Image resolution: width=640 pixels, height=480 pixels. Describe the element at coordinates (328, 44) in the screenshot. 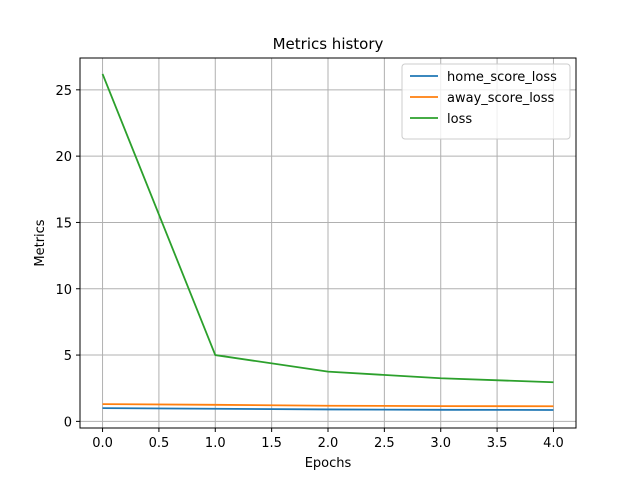

I see `chart-title: Metrics history` at that location.